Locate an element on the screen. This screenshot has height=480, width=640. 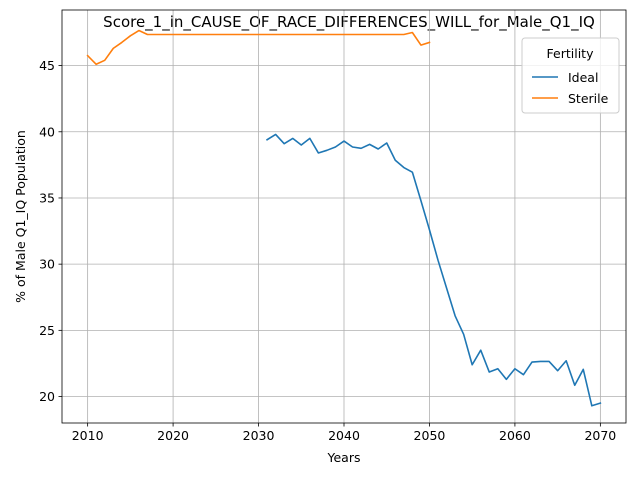
legend: Fertility Ideal Sterile is located at coordinates (570, 75).